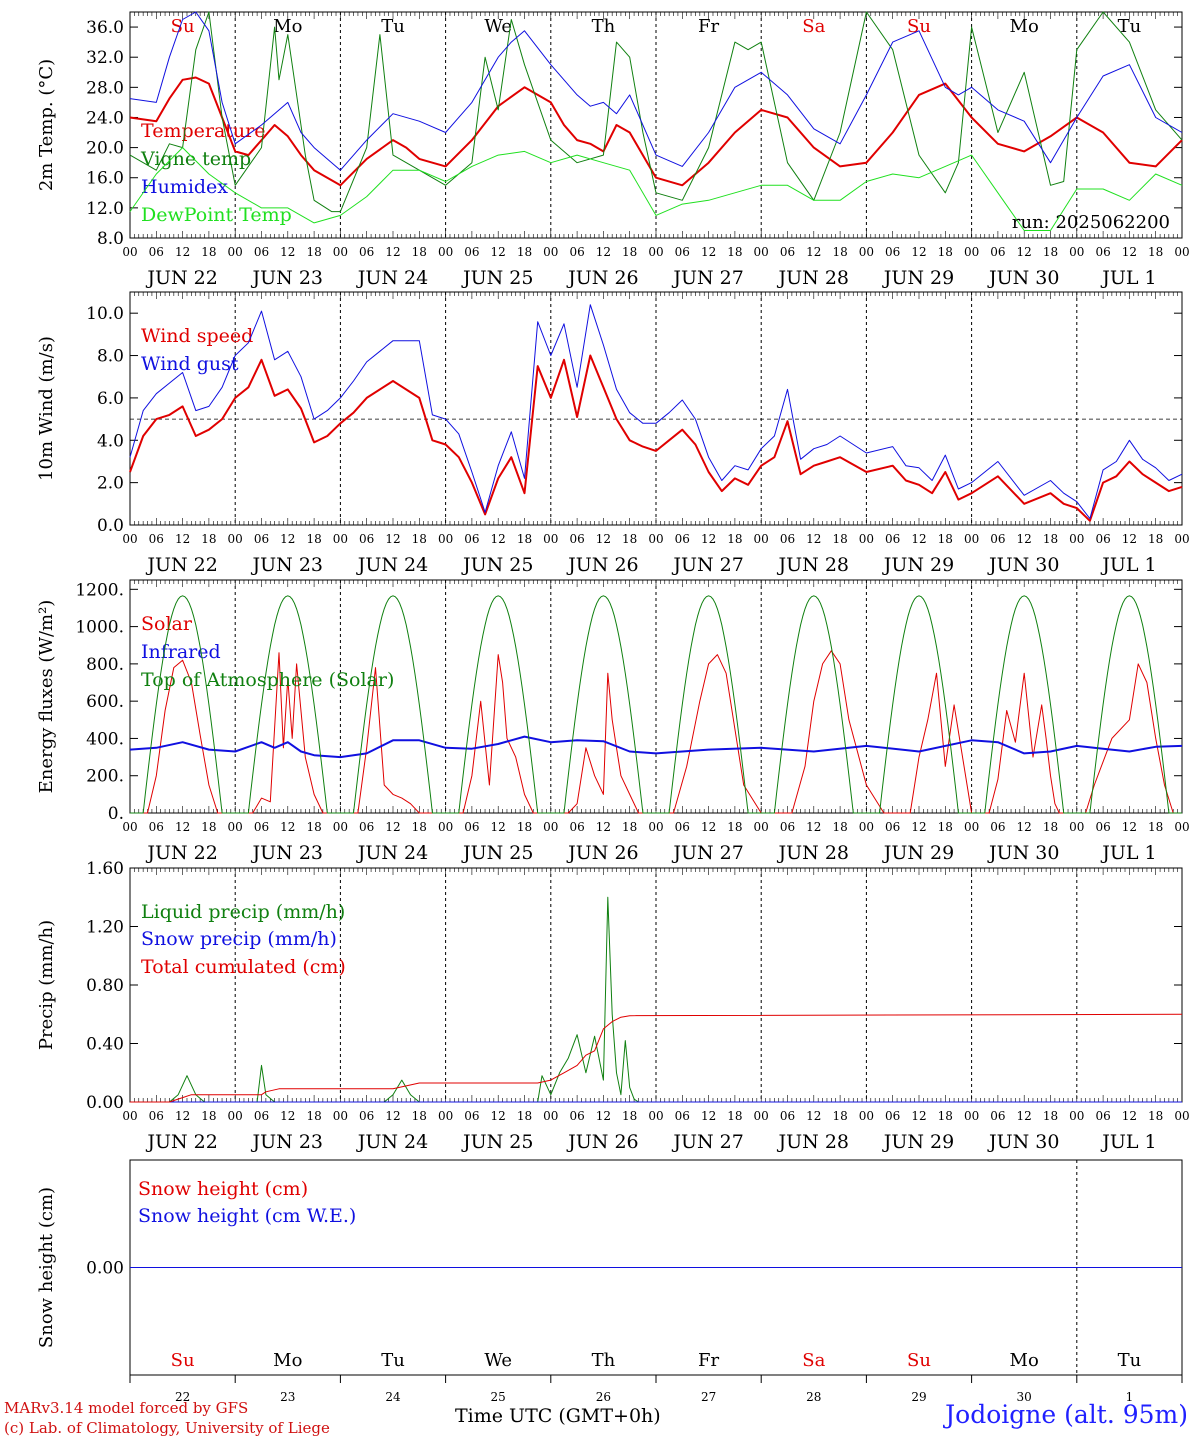 This screenshot has width=1194, height=1440. I want to click on date-label: JUL 1, so click(1128, 1142).